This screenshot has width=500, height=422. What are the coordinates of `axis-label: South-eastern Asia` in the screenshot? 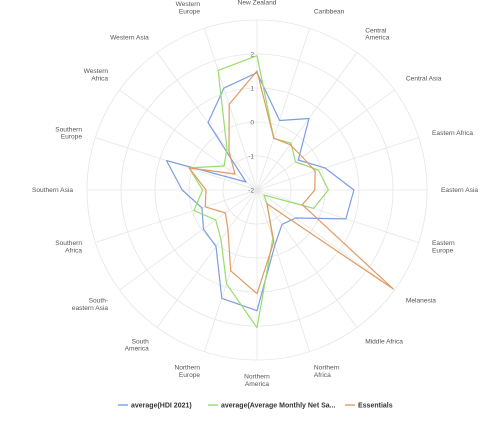 It's located at (90, 305).